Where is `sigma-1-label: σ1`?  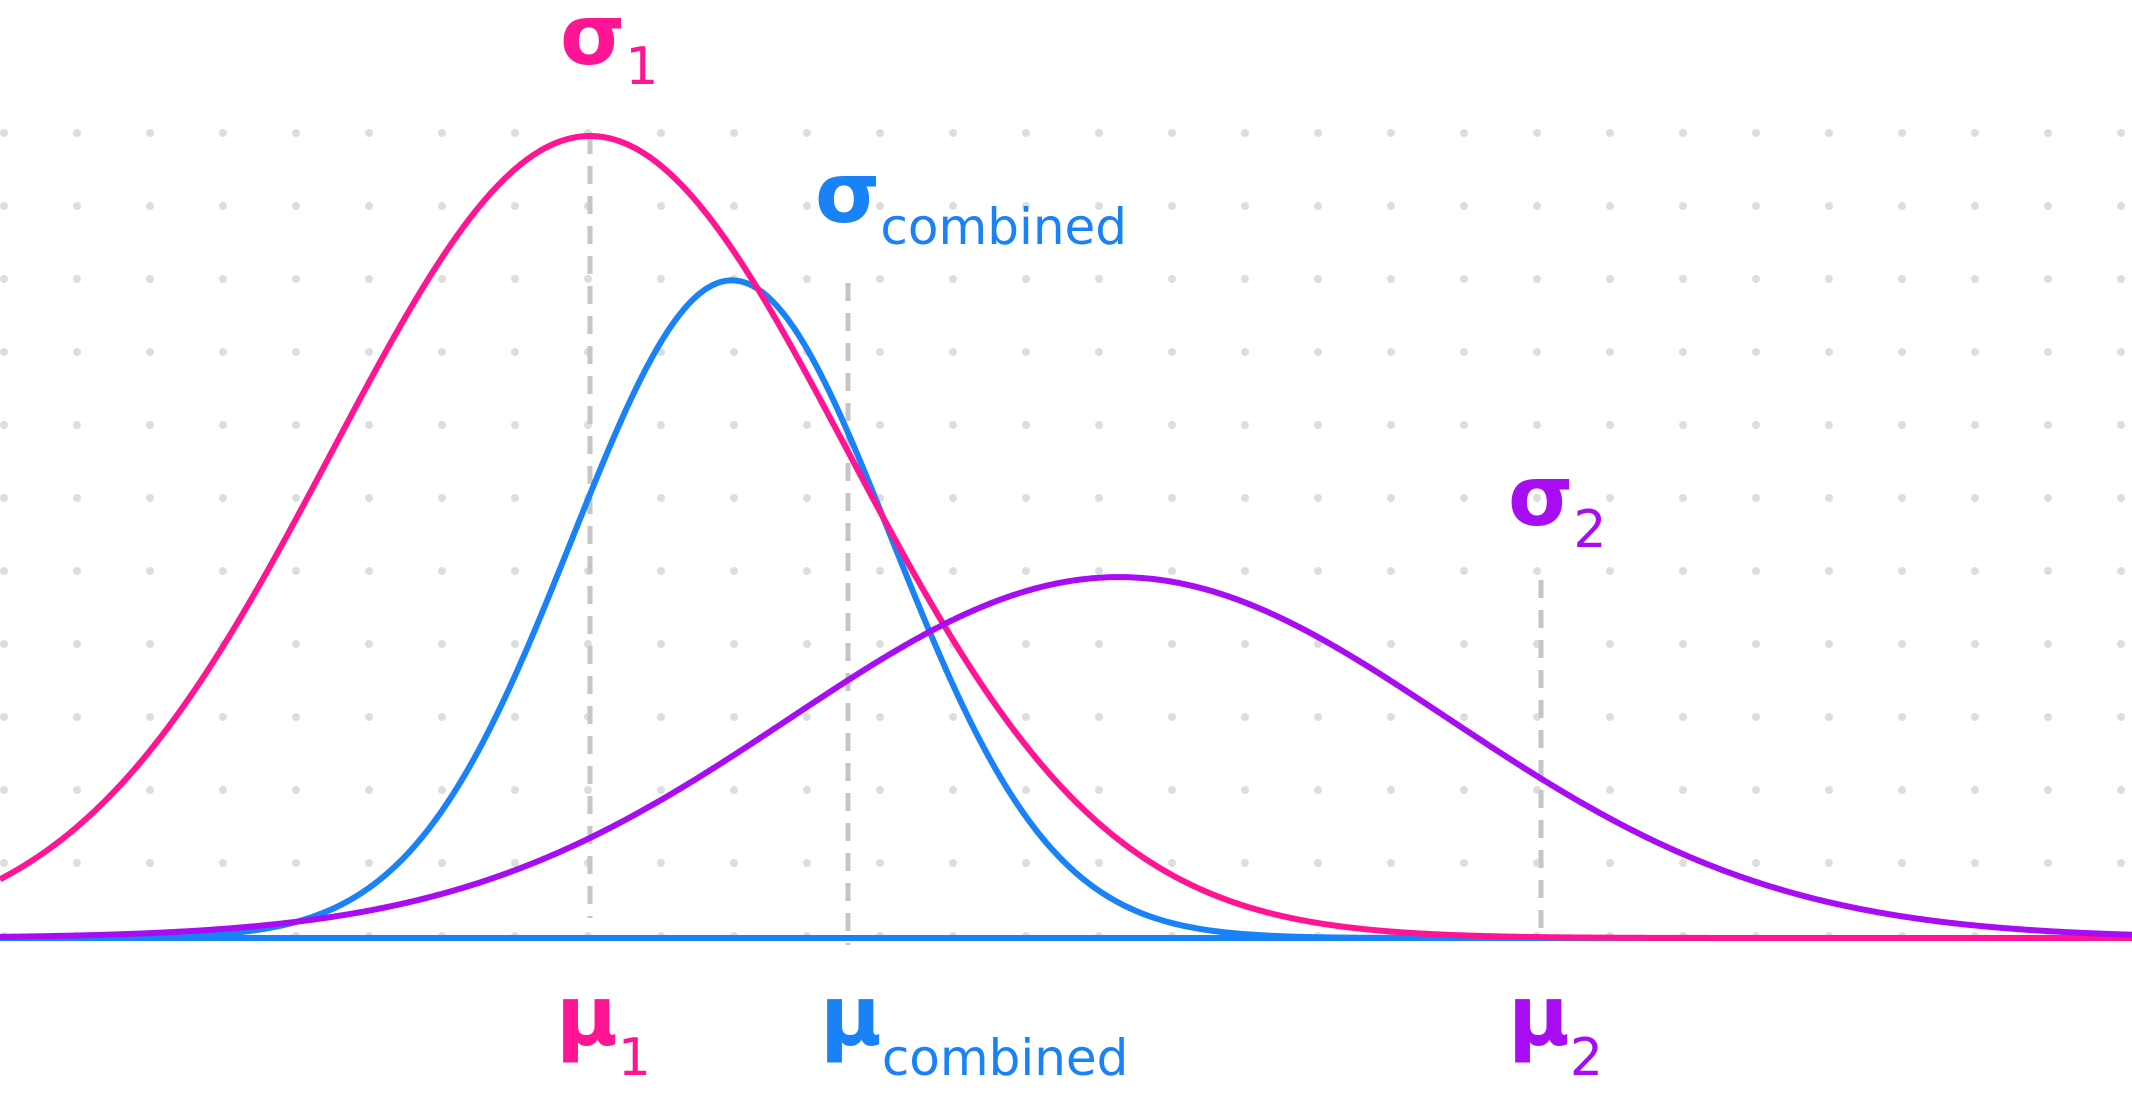 sigma-1-label: σ1 is located at coordinates (609, 48).